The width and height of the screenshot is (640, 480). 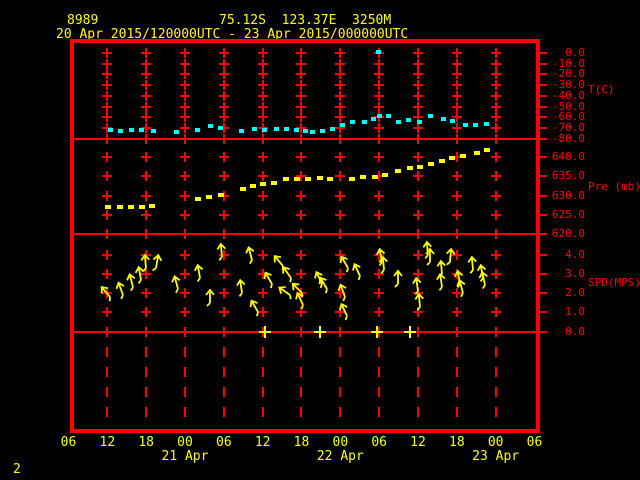 What do you see at coordinates (340, 456) in the screenshot?
I see `x-axis-date-label: 22 Apr` at bounding box center [340, 456].